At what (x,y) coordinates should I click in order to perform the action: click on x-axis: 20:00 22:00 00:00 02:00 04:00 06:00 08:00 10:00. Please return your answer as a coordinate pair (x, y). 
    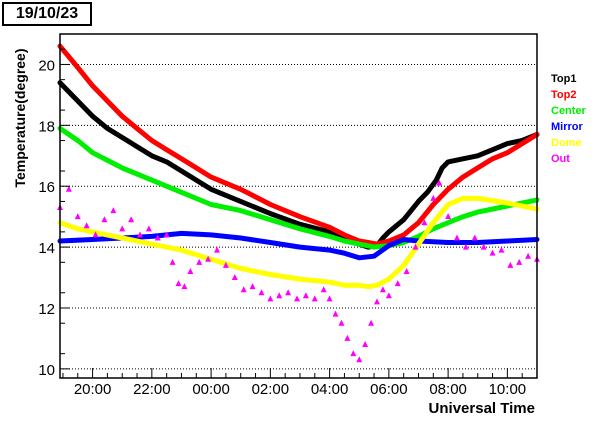
    Looking at the image, I should click on (300, 383).